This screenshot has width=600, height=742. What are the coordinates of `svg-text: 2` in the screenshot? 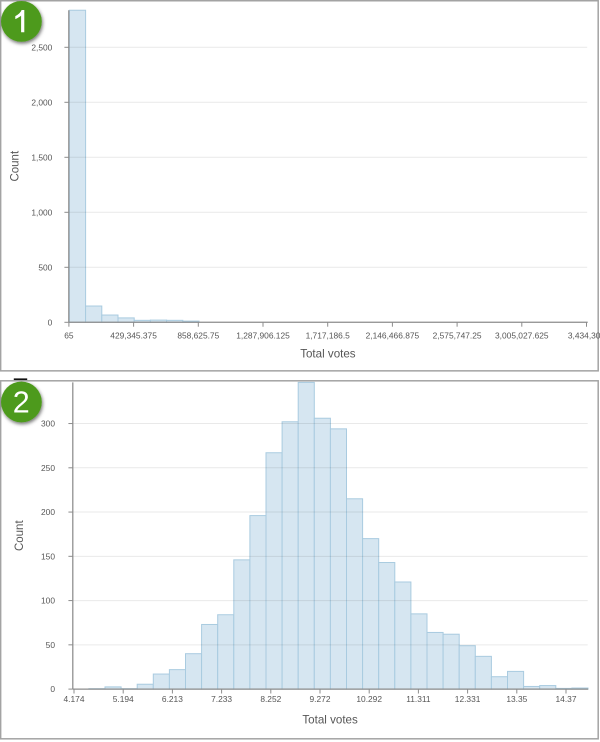 It's located at (21, 403).